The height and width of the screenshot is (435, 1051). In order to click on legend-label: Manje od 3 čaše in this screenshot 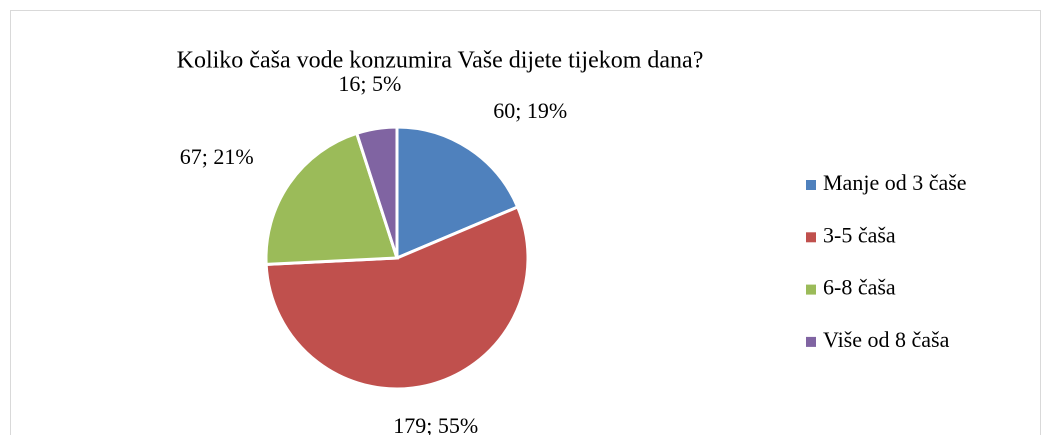, I will do `click(895, 182)`.